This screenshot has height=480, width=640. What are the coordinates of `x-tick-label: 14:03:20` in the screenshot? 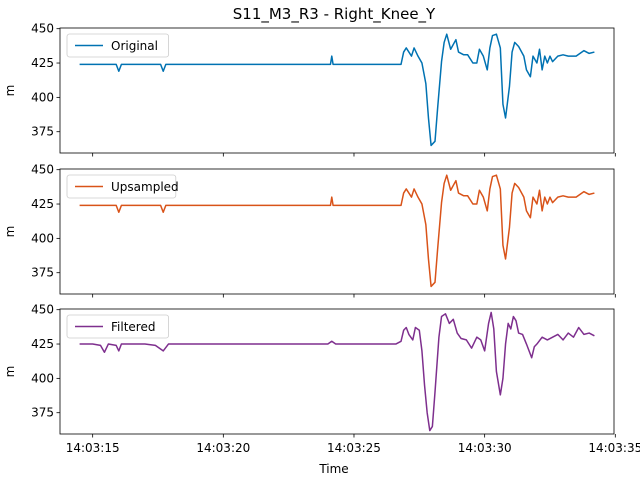 It's located at (223, 448).